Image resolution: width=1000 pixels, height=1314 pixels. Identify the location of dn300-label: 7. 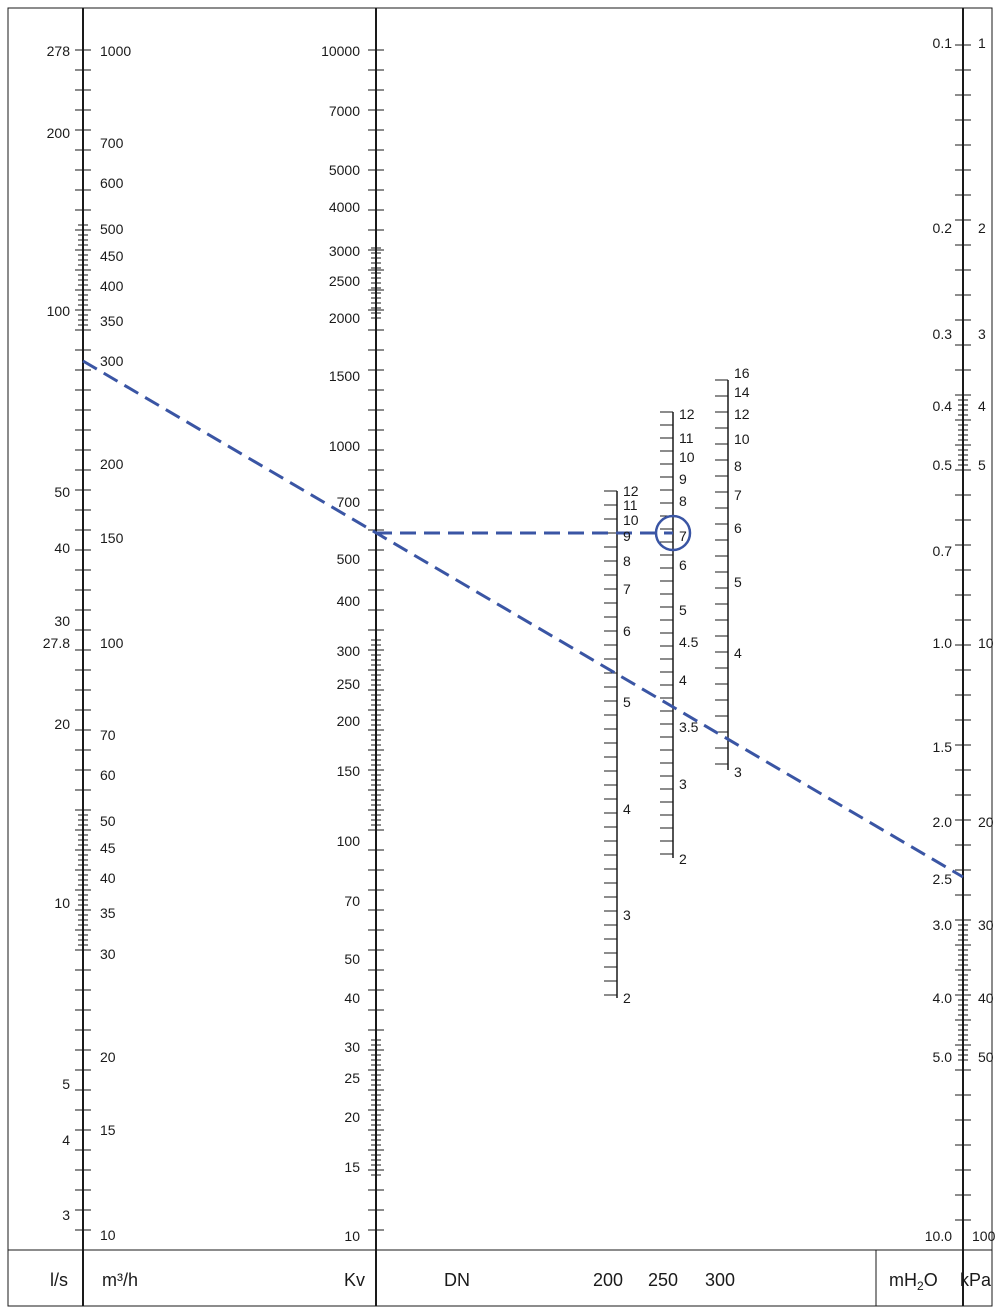
(738, 495).